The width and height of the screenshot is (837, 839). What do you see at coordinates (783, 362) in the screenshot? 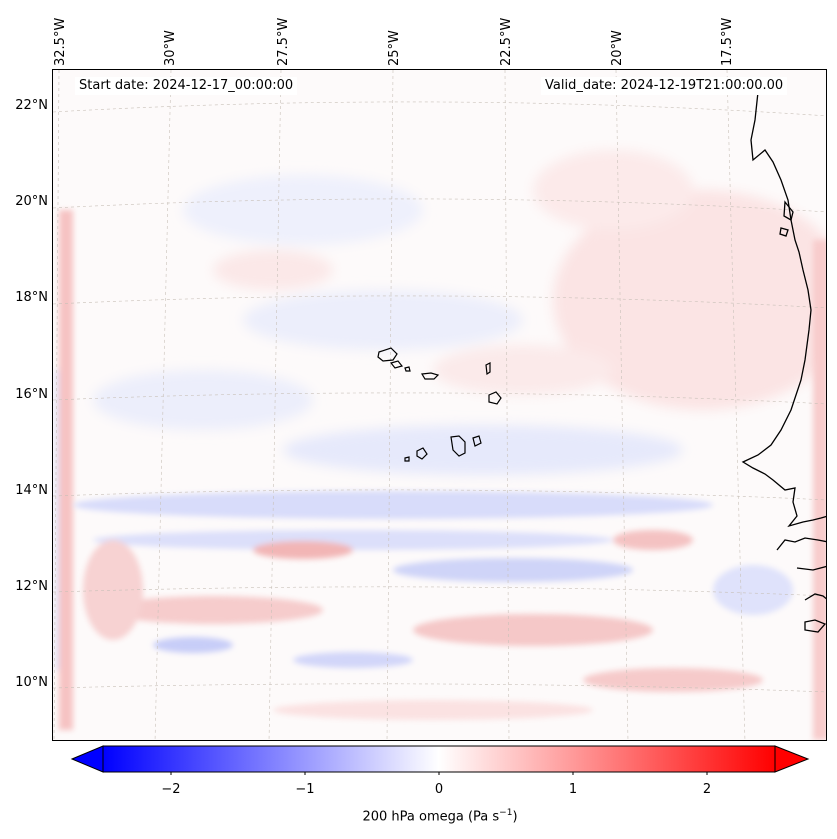
I see `coastline` at bounding box center [783, 362].